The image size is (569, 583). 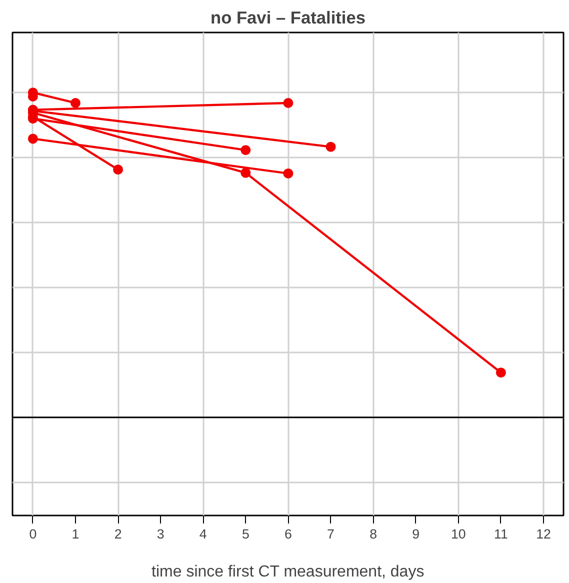 What do you see at coordinates (330, 534) in the screenshot?
I see `x-tick-label: 7` at bounding box center [330, 534].